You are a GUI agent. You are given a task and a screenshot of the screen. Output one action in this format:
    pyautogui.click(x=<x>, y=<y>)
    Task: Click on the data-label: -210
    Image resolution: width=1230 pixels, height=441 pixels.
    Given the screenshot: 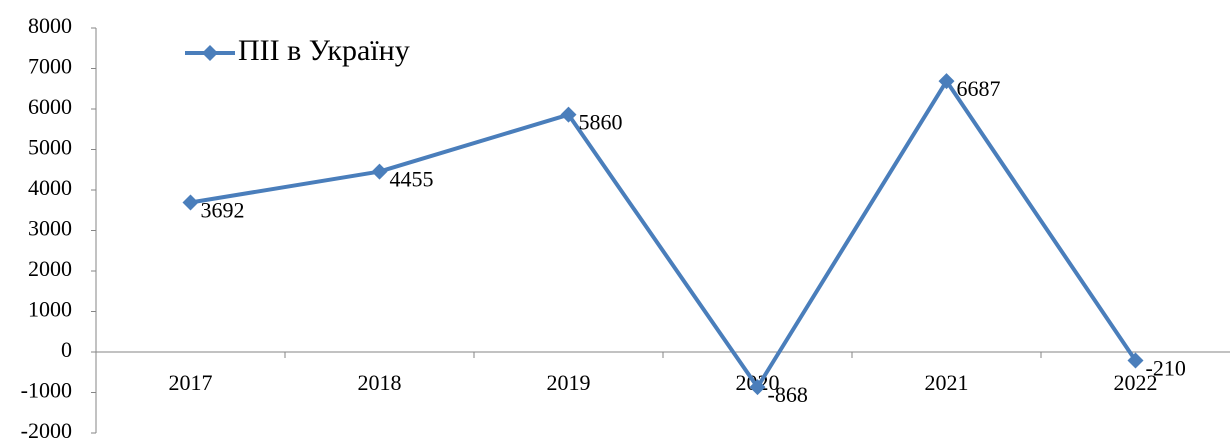 What is the action you would take?
    pyautogui.click(x=1166, y=368)
    